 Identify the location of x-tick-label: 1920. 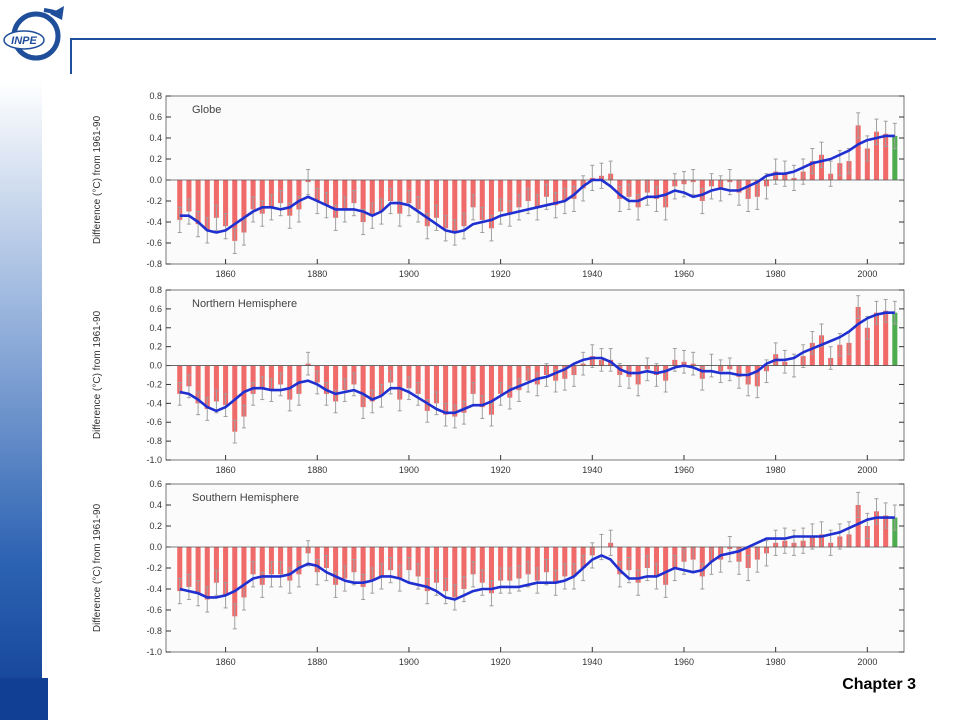
(501, 274).